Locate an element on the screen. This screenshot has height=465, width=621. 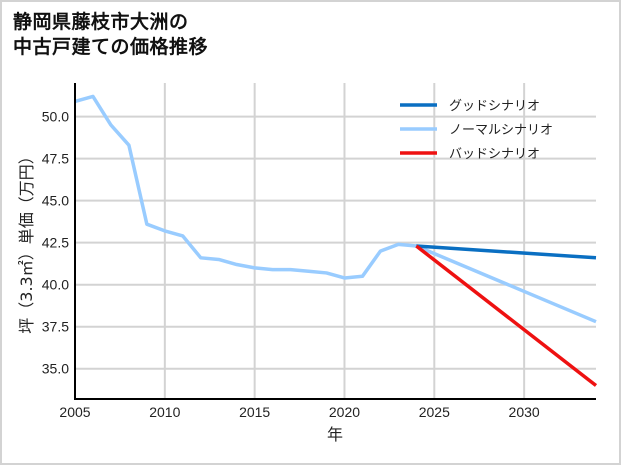
y-tick-label: 42.5 is located at coordinates (55, 243).